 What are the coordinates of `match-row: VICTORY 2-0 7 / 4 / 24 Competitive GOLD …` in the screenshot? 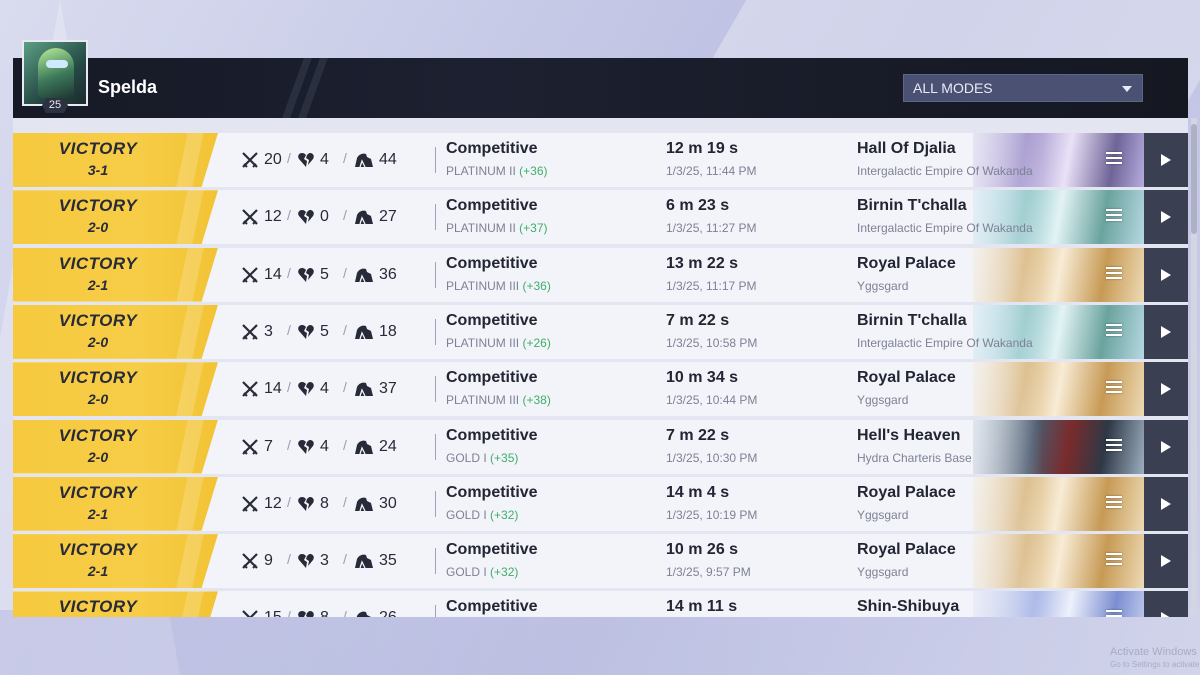 It's located at (600, 446).